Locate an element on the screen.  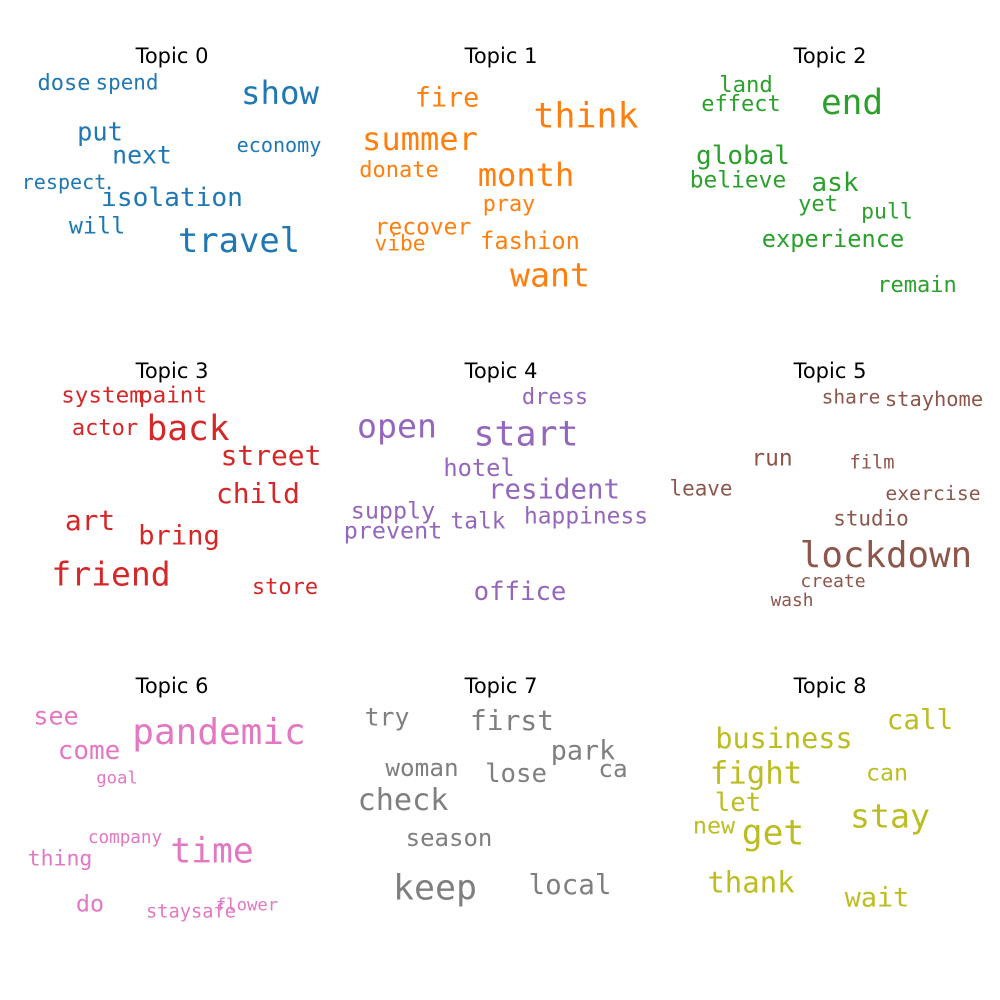
cloud-word: child is located at coordinates (258, 494).